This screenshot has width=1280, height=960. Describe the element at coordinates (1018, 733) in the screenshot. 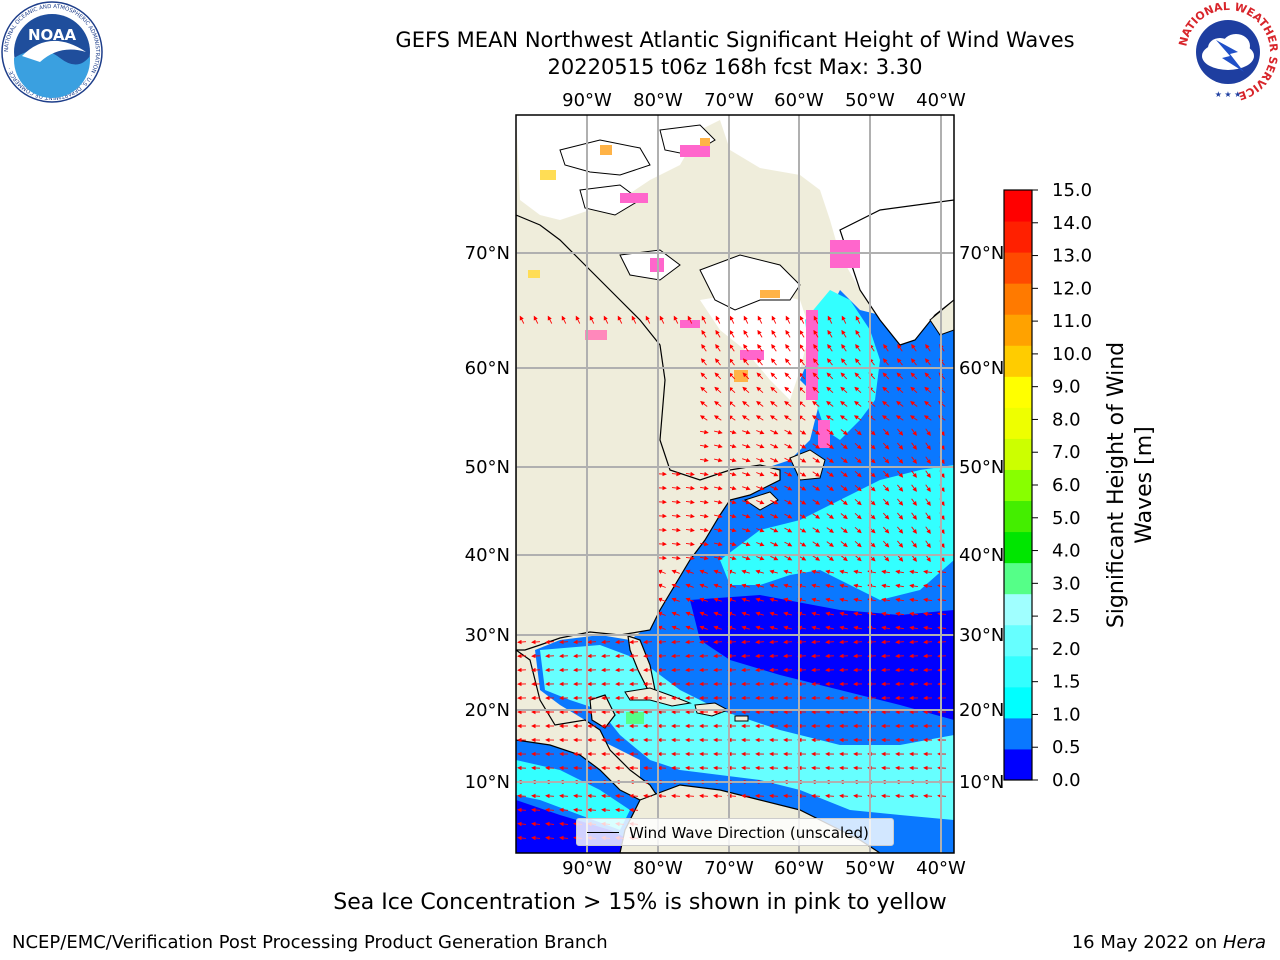

I see `colorbar-segment` at that location.